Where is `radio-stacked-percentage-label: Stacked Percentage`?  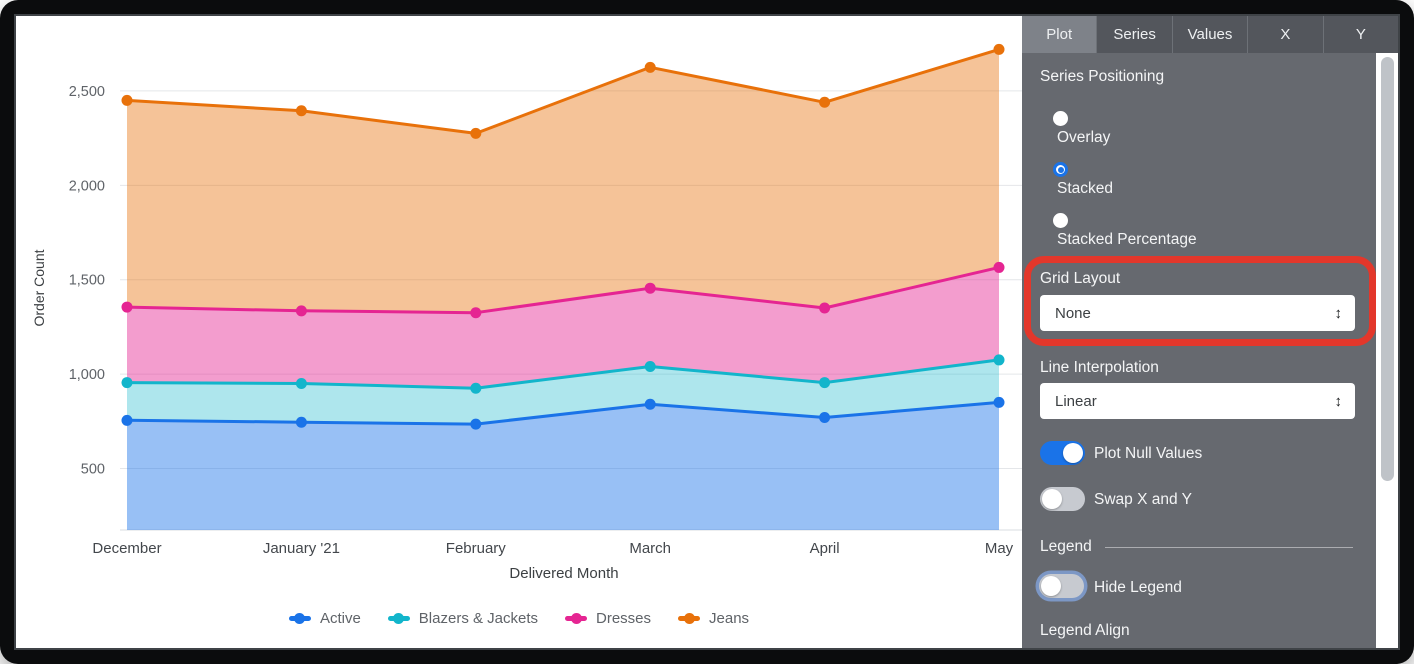 radio-stacked-percentage-label: Stacked Percentage is located at coordinates (1127, 239).